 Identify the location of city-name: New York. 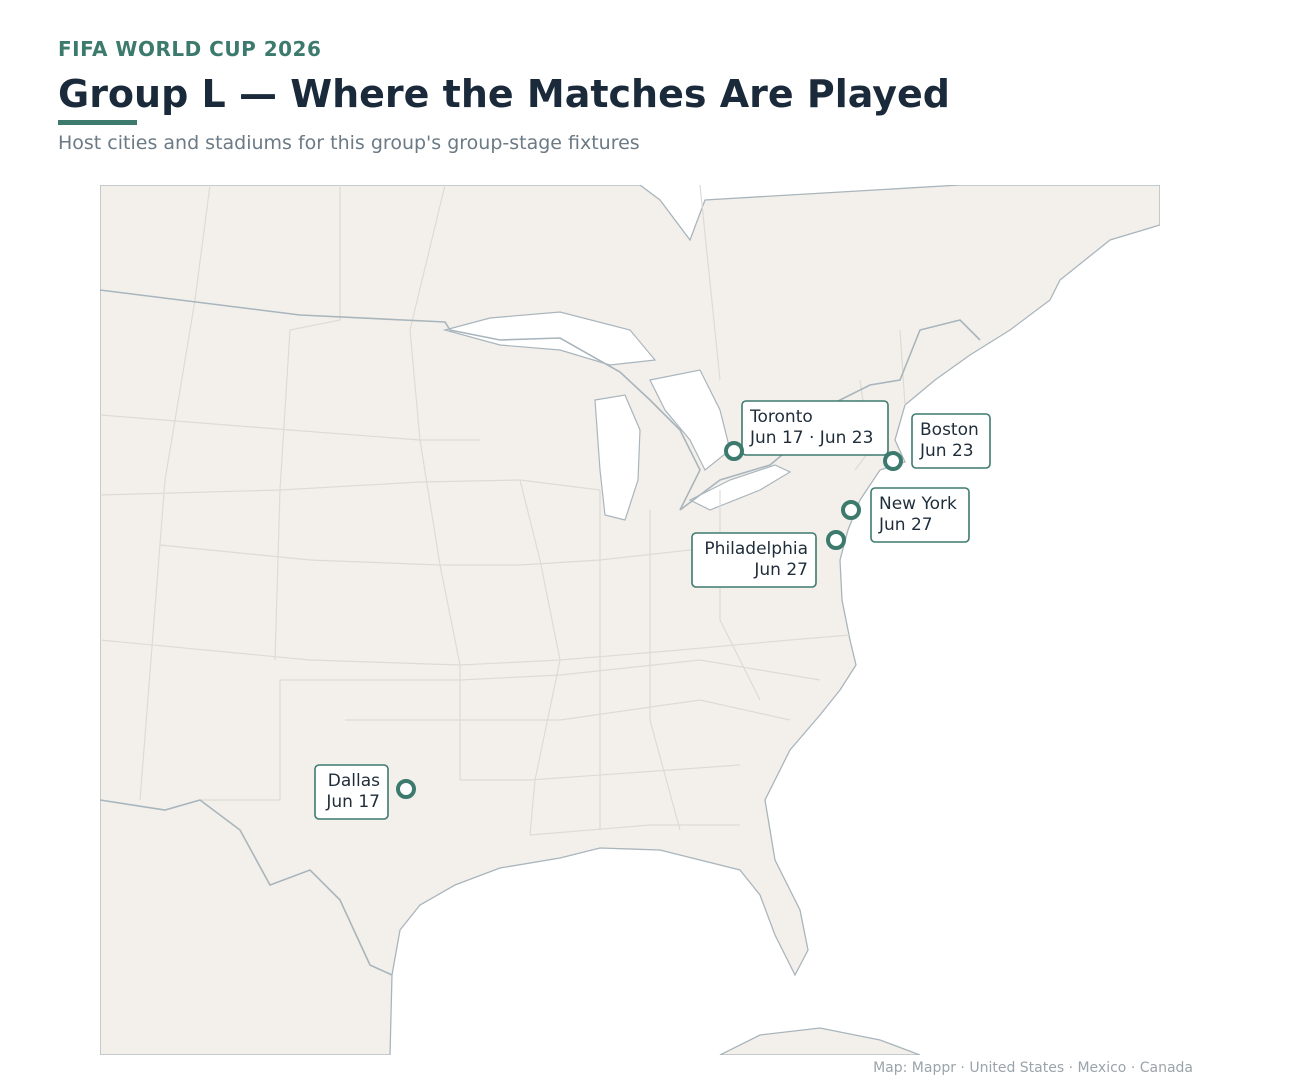
(918, 504).